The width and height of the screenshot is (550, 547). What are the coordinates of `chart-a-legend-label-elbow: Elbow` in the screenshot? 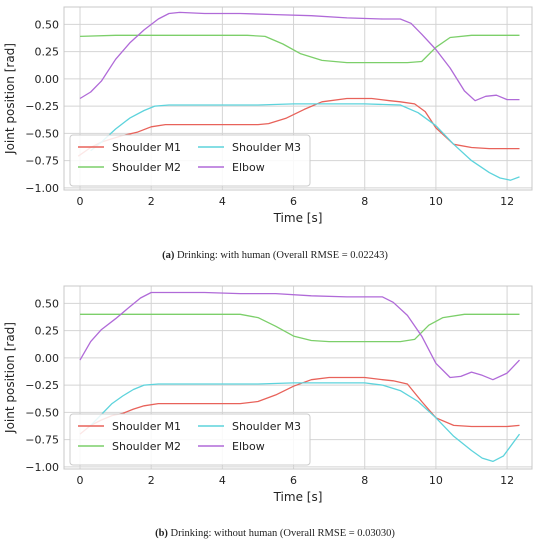 It's located at (248, 167).